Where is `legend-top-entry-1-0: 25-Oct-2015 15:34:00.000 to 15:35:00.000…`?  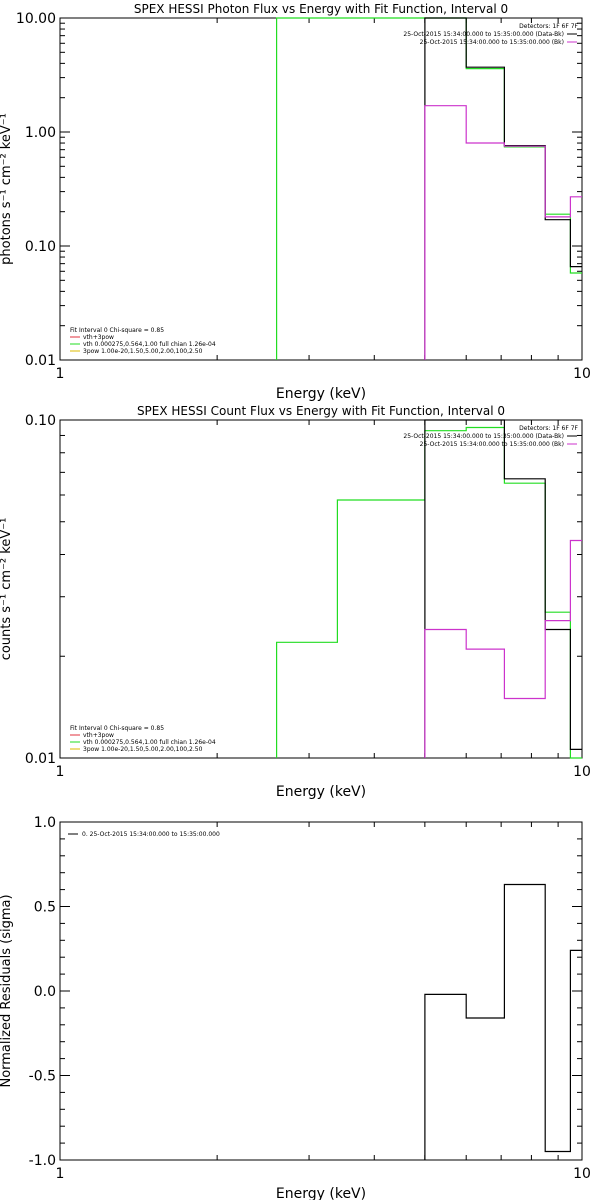 legend-top-entry-1-0: 25-Oct-2015 15:34:00.000 to 15:35:00.000… is located at coordinates (483, 436).